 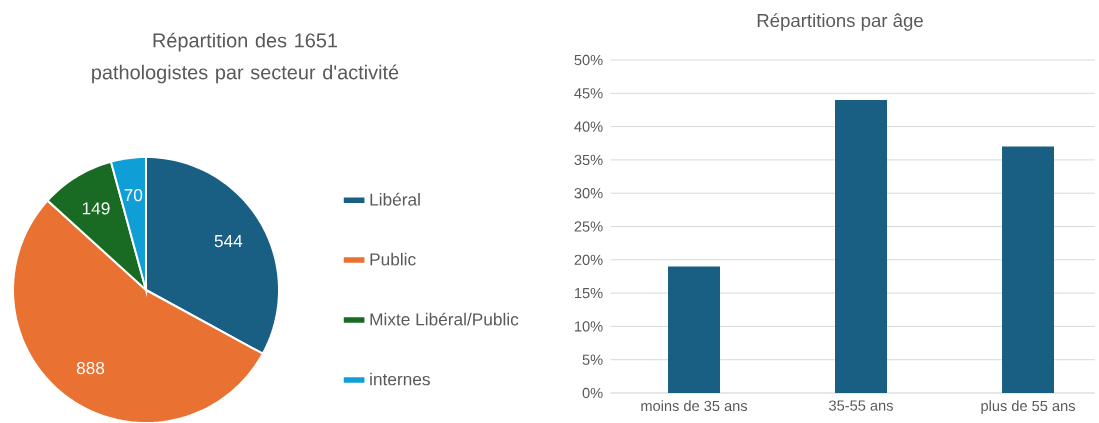 I want to click on legend-label: Public, so click(x=393, y=259).